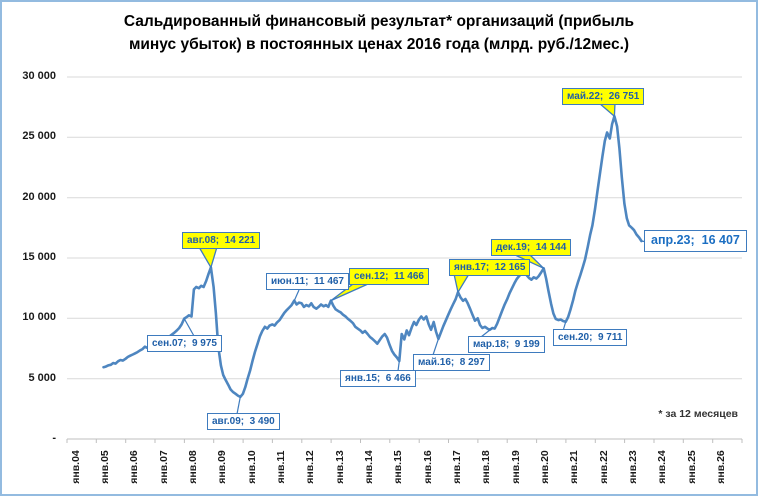 The width and height of the screenshot is (758, 496). Describe the element at coordinates (603, 96) in the screenshot. I see `data-label-may22: май.22; 26 751` at that location.